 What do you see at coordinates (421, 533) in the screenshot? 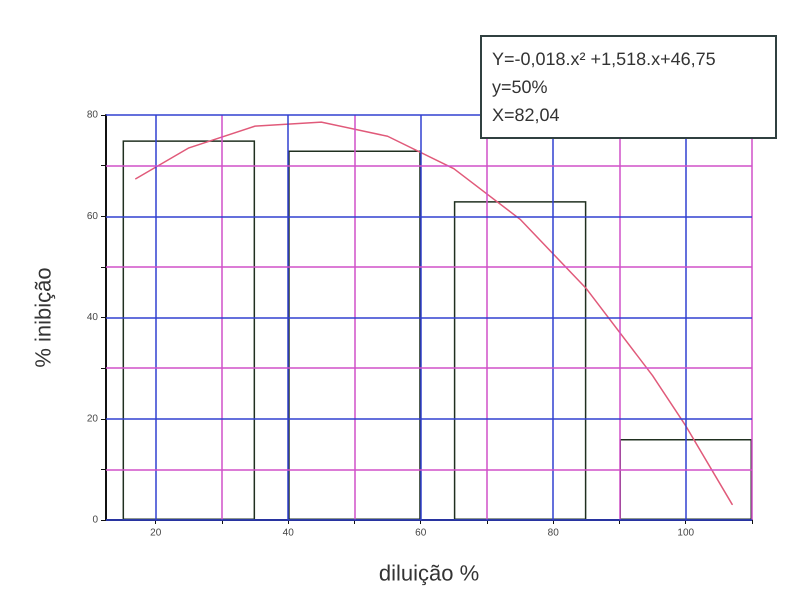
I see `x-tick-label: 60` at bounding box center [421, 533].